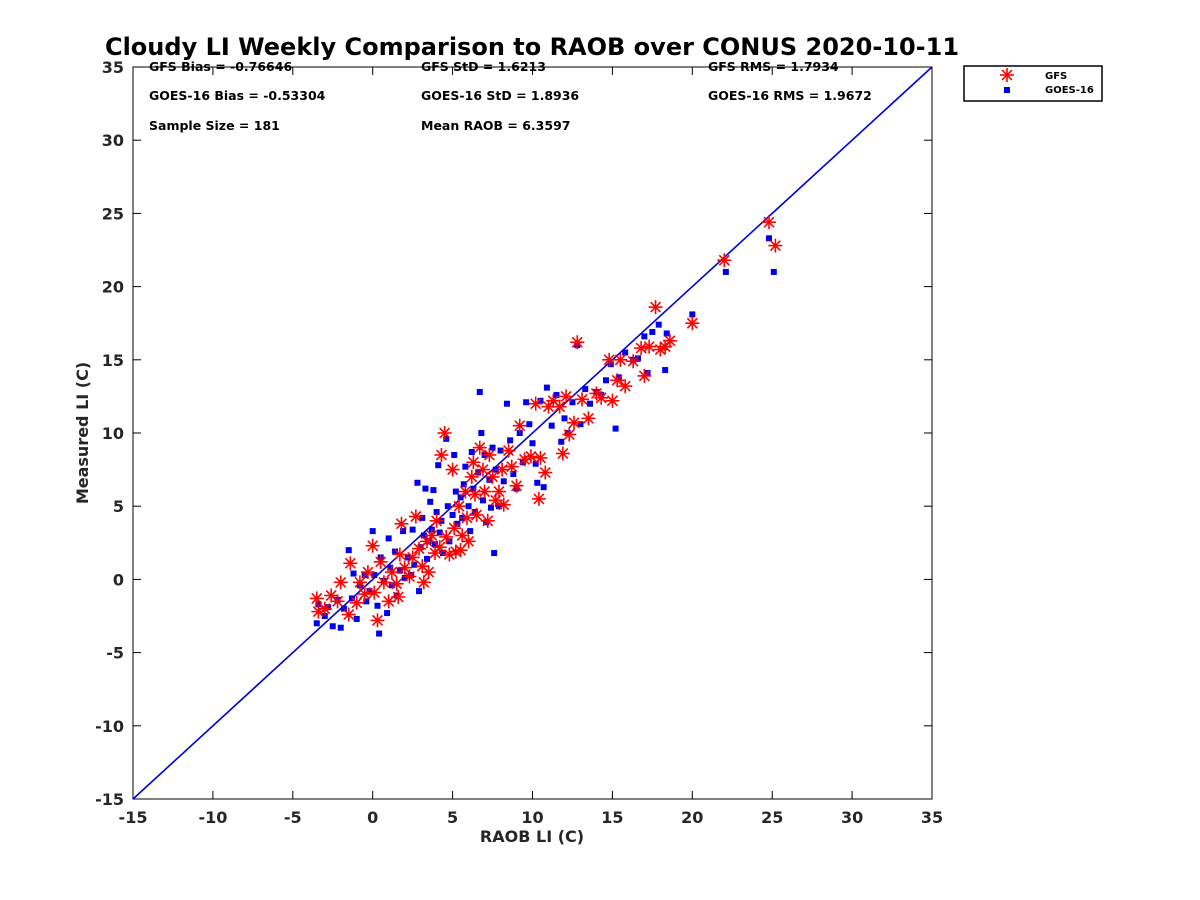  I want to click on x-tick-label: 15, so click(612, 817).